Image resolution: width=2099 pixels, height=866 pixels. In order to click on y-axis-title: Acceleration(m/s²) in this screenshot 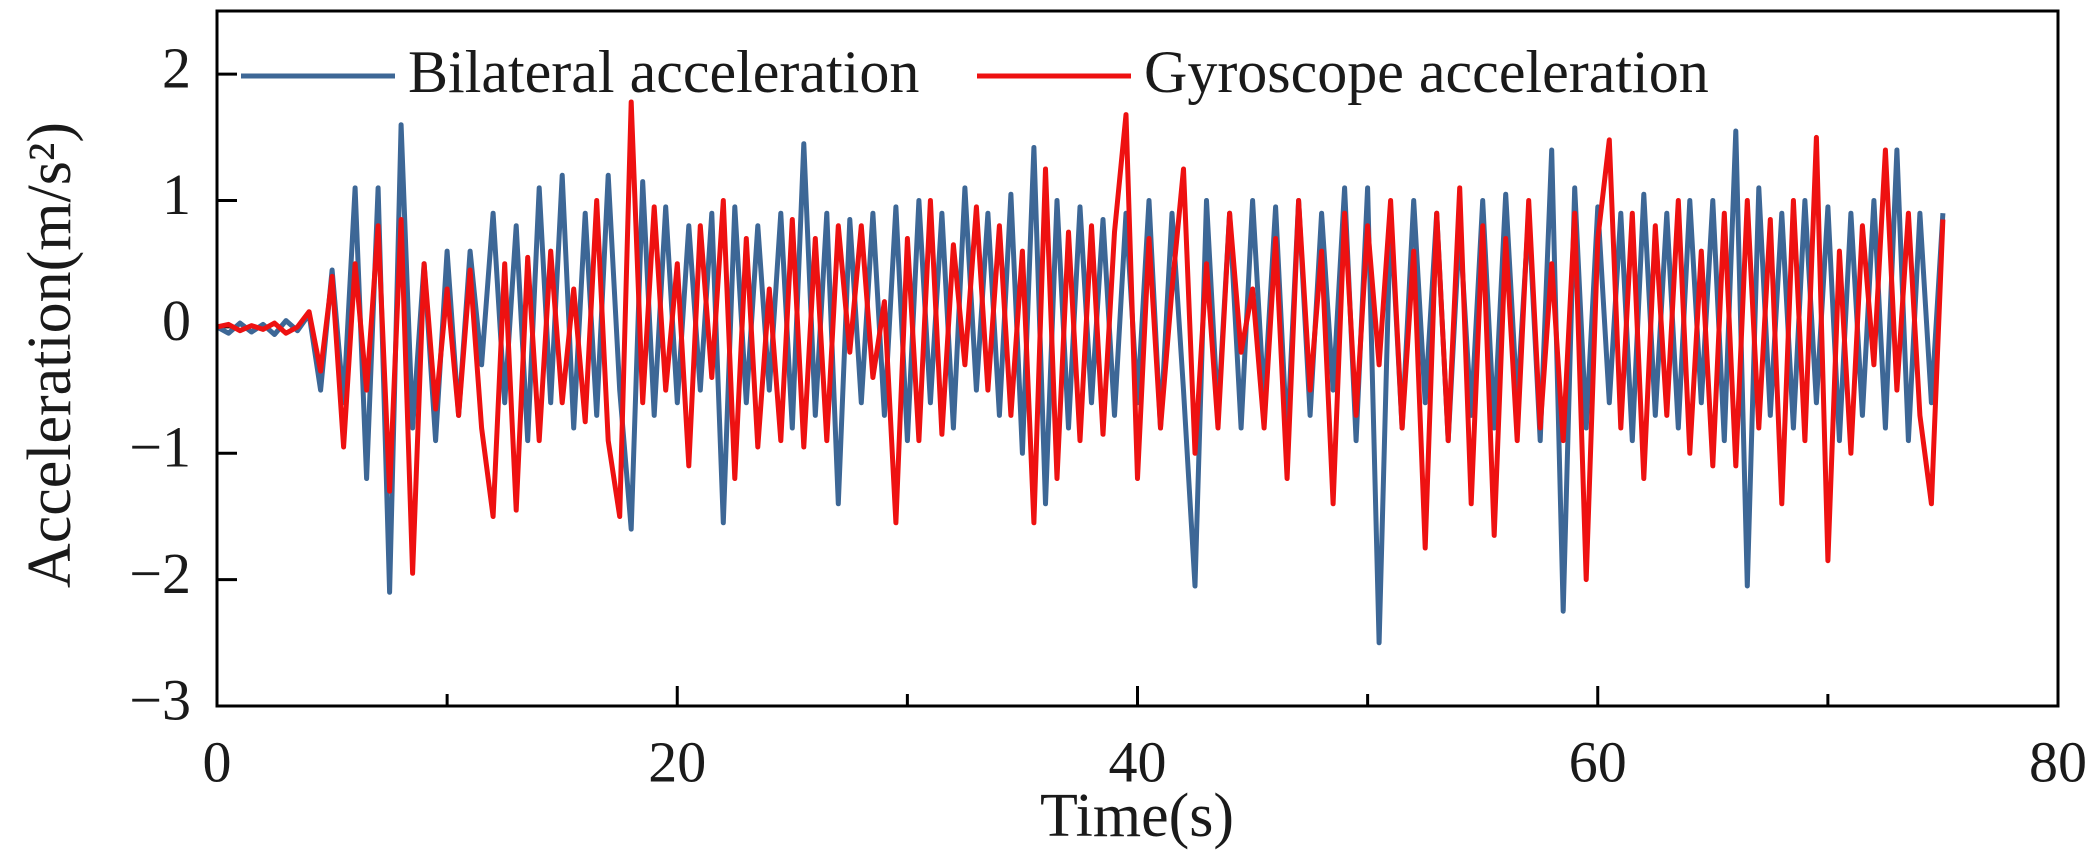, I will do `click(50, 355)`.